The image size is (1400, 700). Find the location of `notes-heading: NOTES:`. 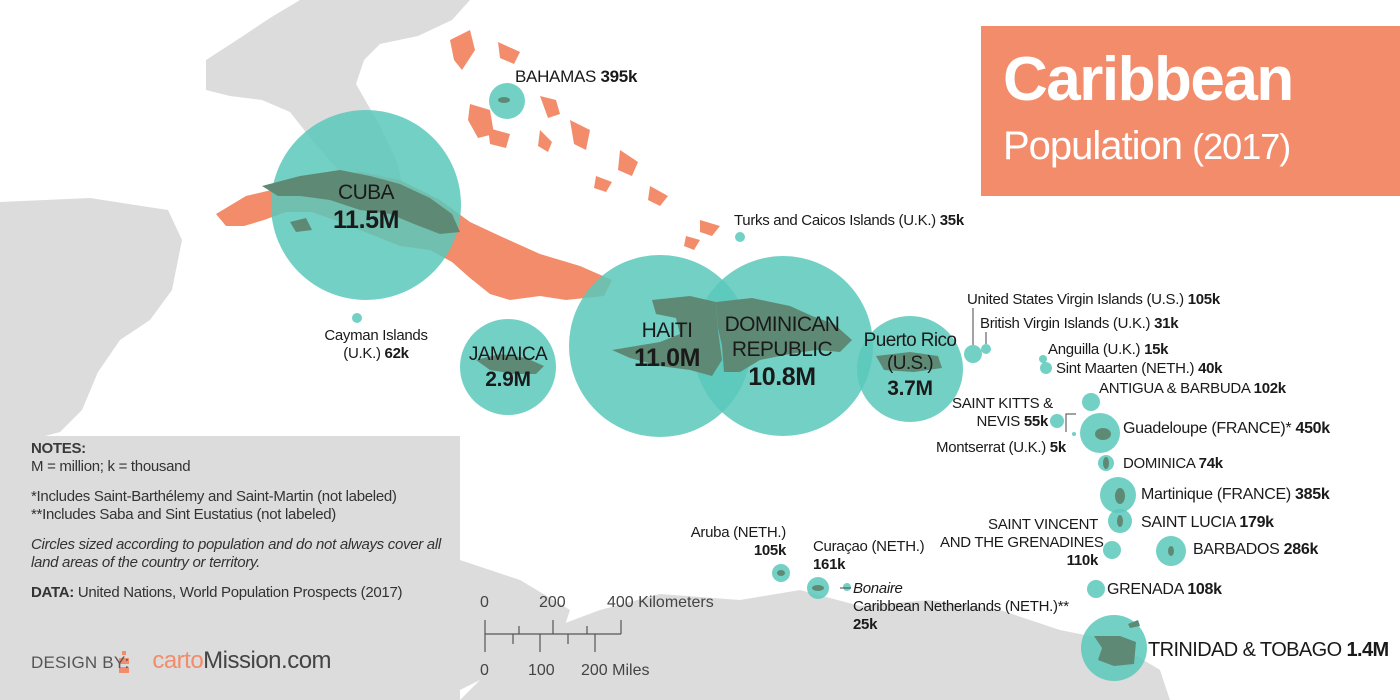

notes-heading: NOTES: is located at coordinates (58, 448).